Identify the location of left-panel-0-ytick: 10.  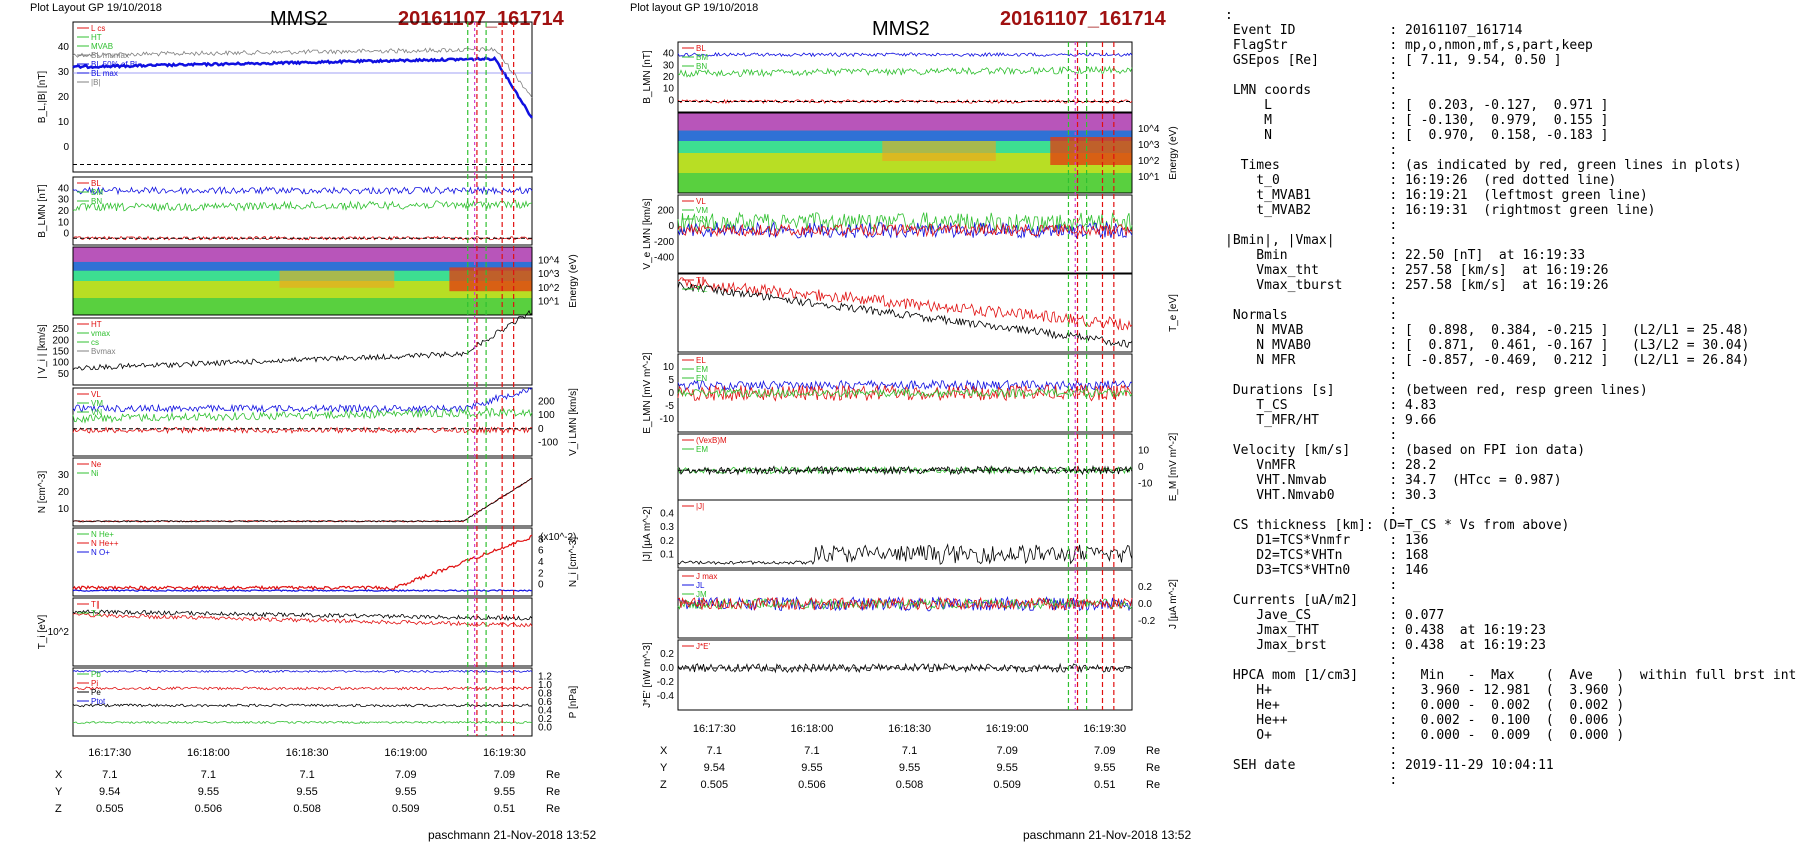
(64, 122).